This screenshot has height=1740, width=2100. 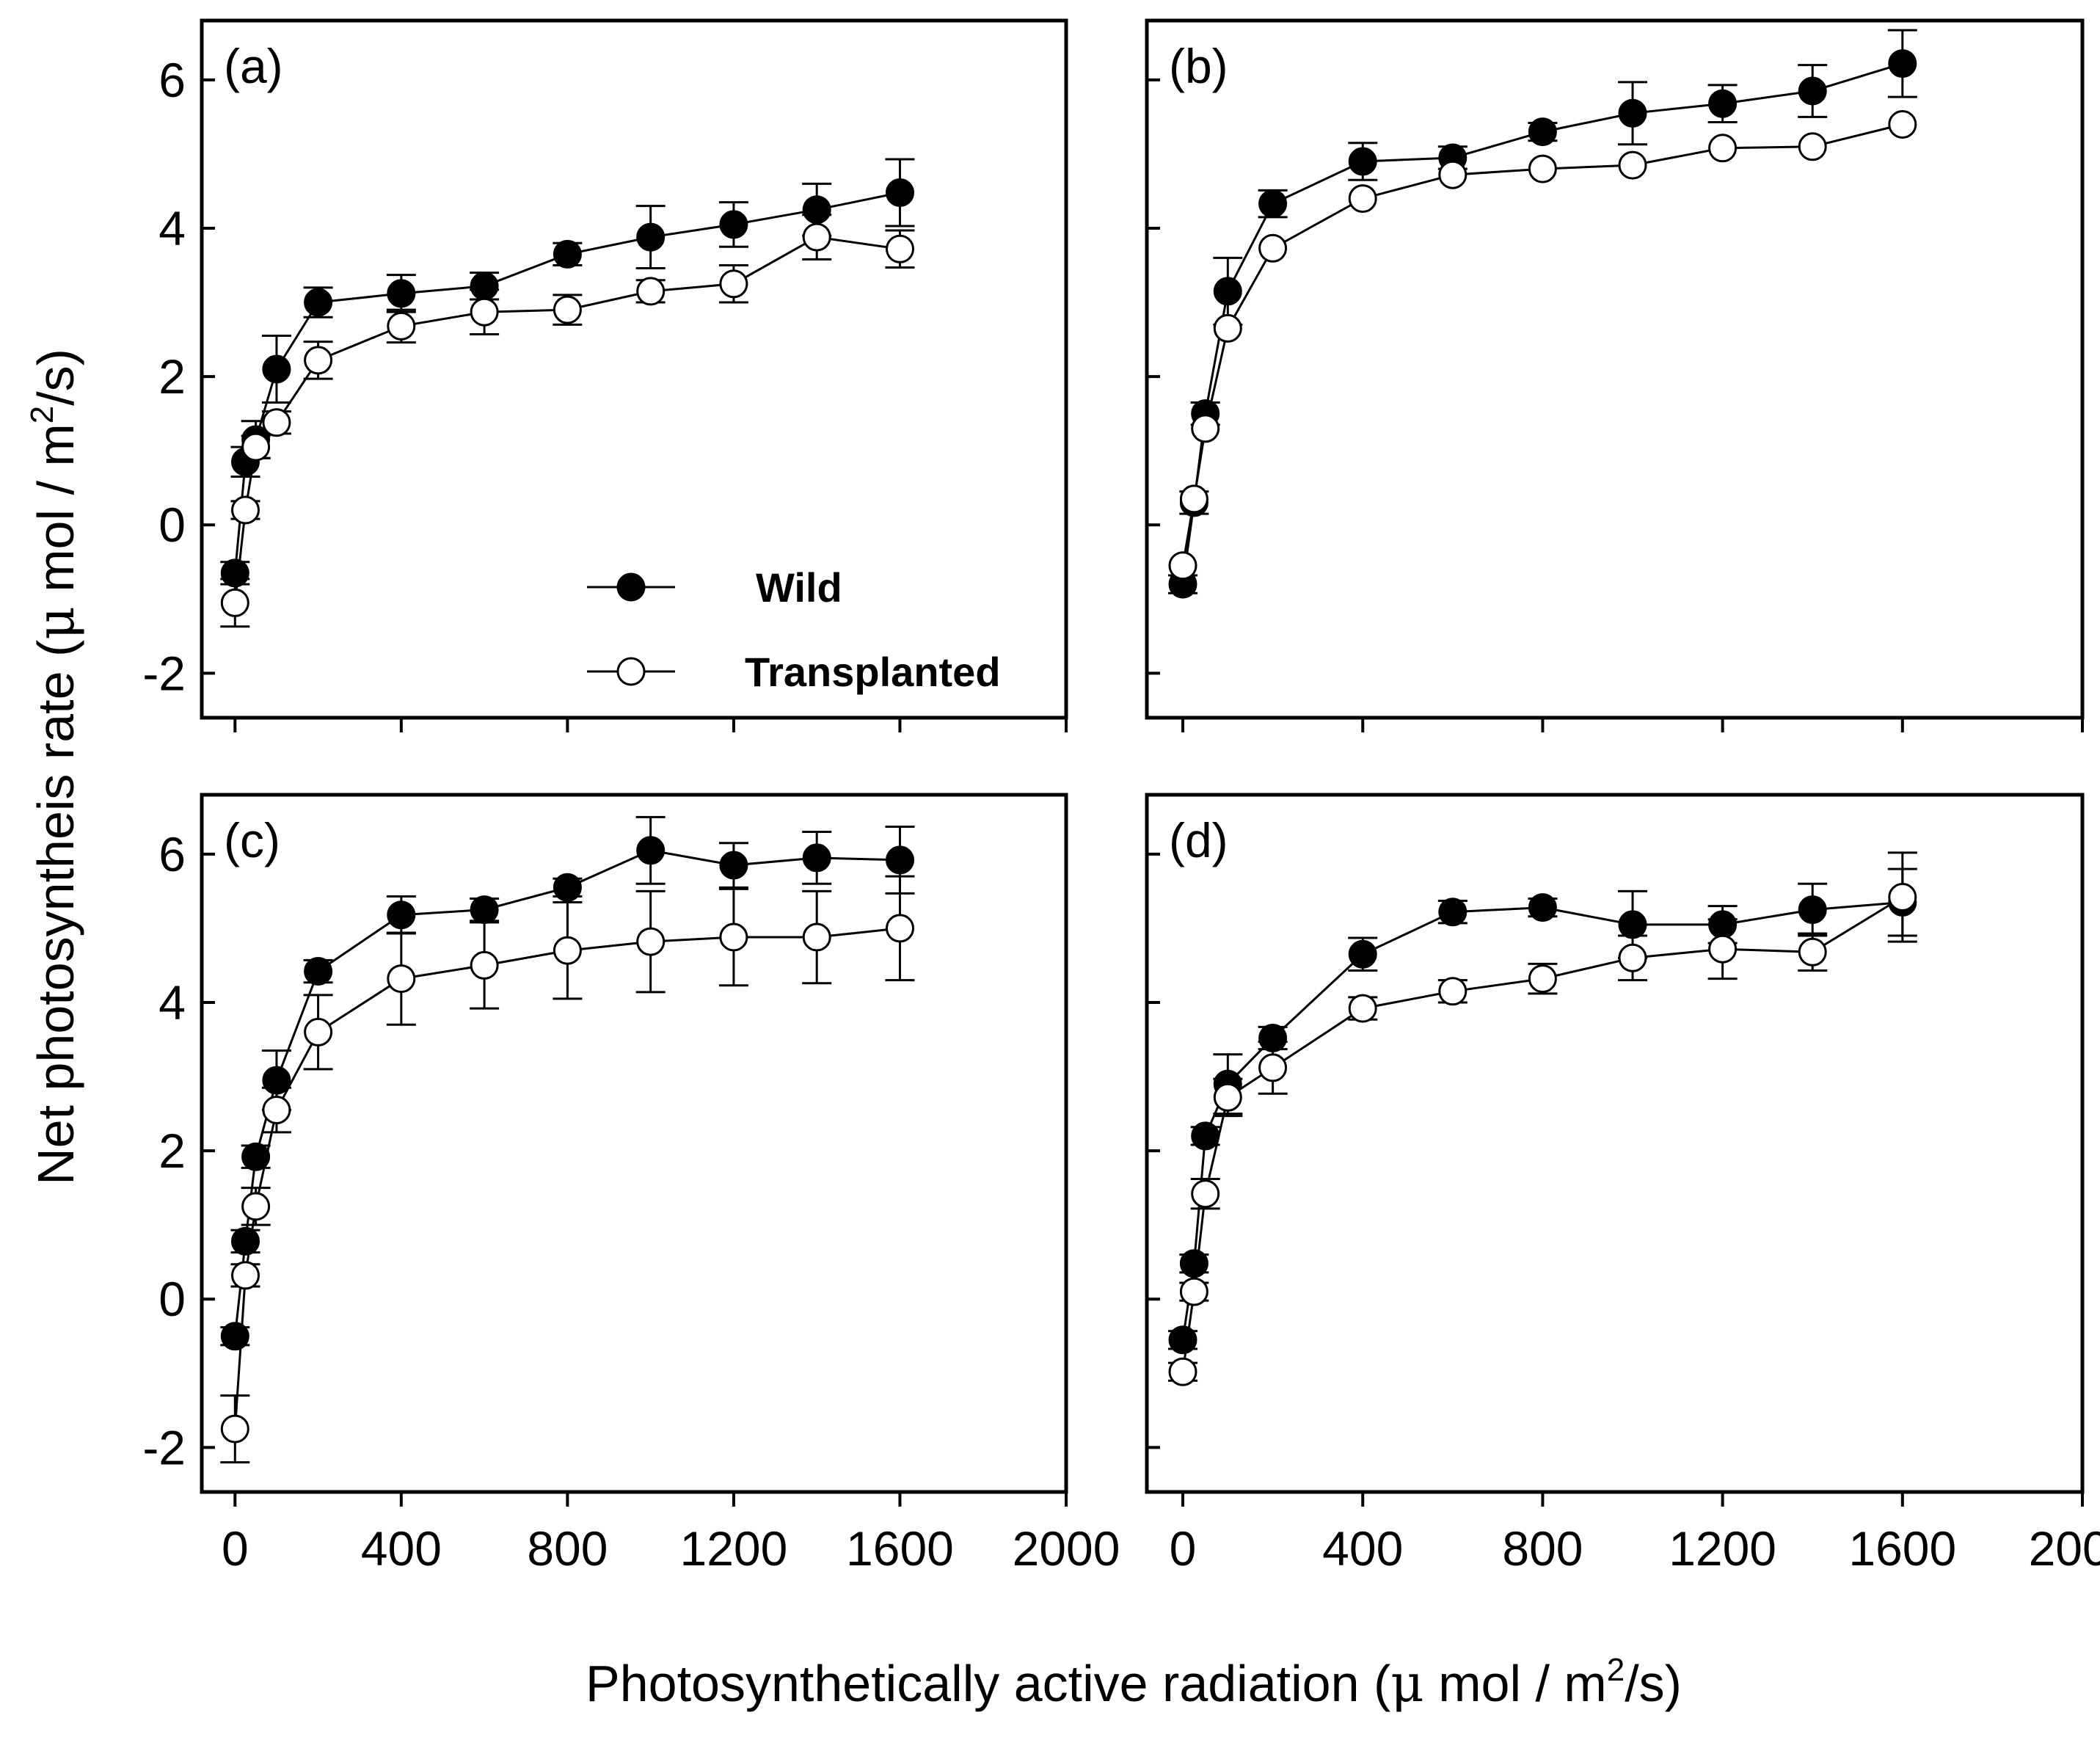 What do you see at coordinates (1198, 66) in the screenshot?
I see `panel-label: (b)` at bounding box center [1198, 66].